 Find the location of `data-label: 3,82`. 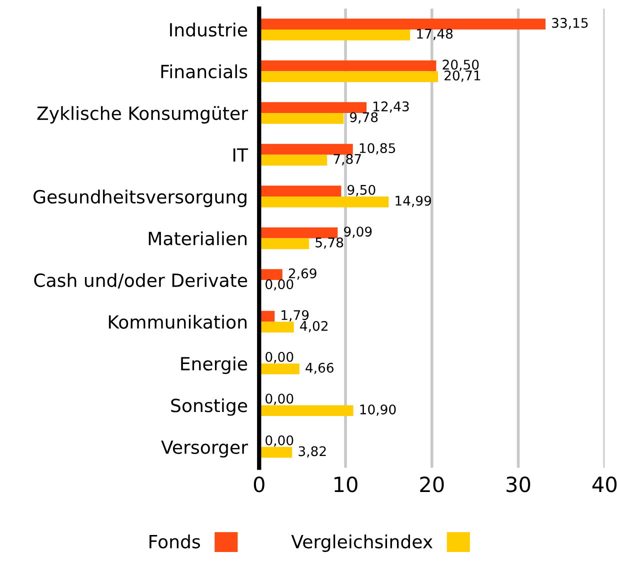

data-label: 3,82 is located at coordinates (312, 452).